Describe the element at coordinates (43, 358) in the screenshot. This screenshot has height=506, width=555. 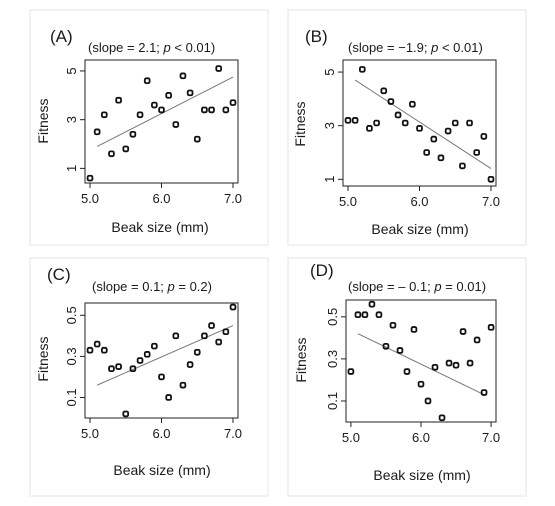
I see `panel-c-y-axis-label: Fitness` at that location.